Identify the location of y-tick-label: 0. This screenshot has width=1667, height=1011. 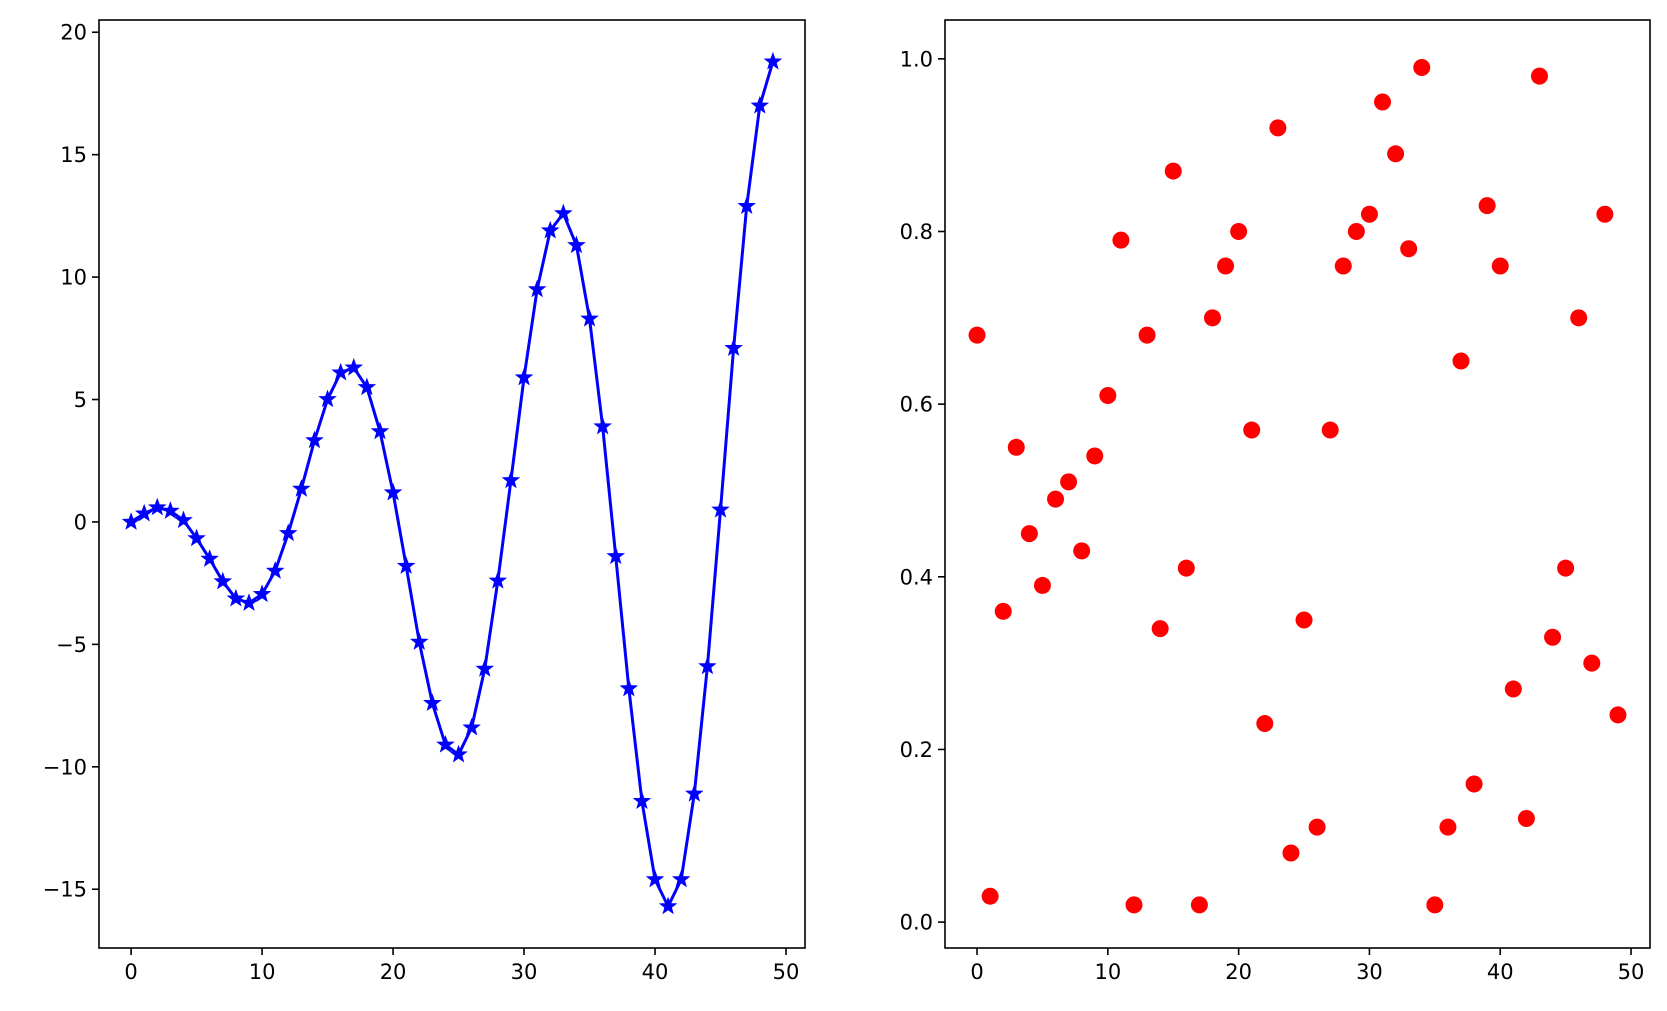
(80, 522).